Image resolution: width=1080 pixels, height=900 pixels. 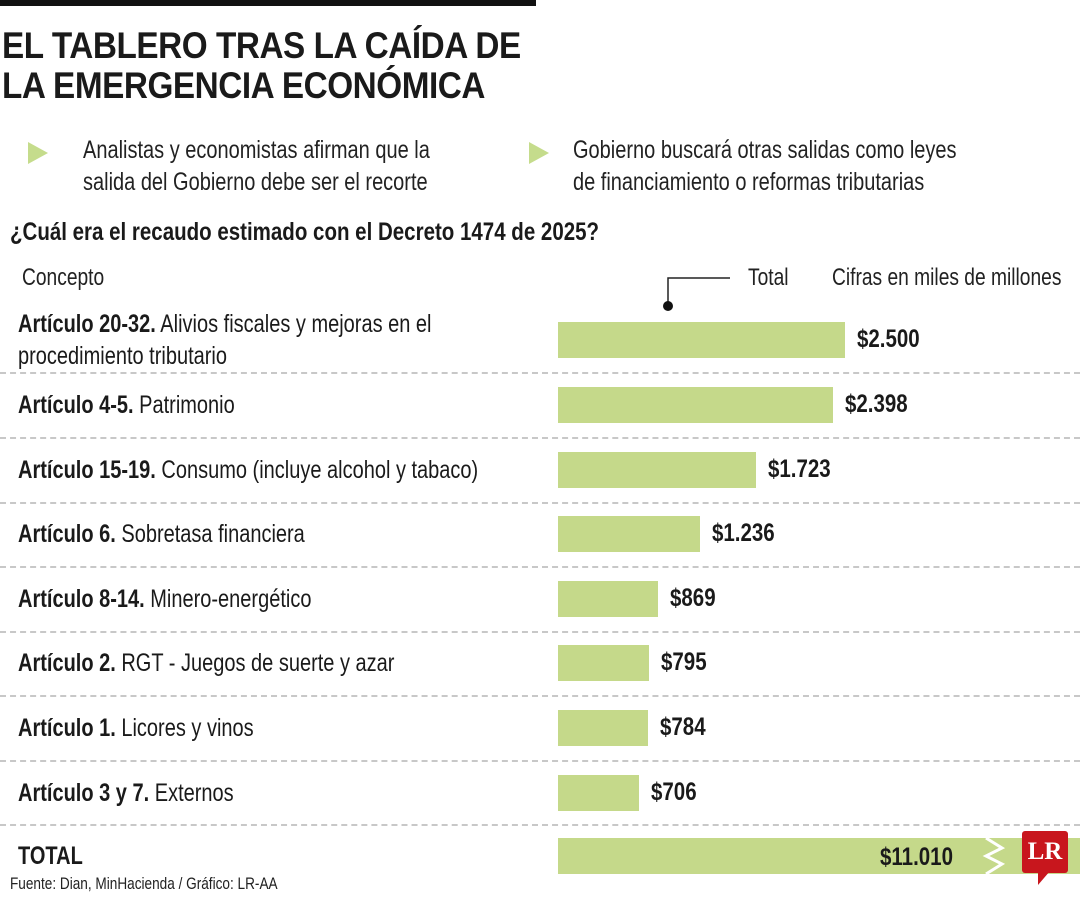 What do you see at coordinates (187, 405) in the screenshot?
I see `row-concept: Patrimonio` at bounding box center [187, 405].